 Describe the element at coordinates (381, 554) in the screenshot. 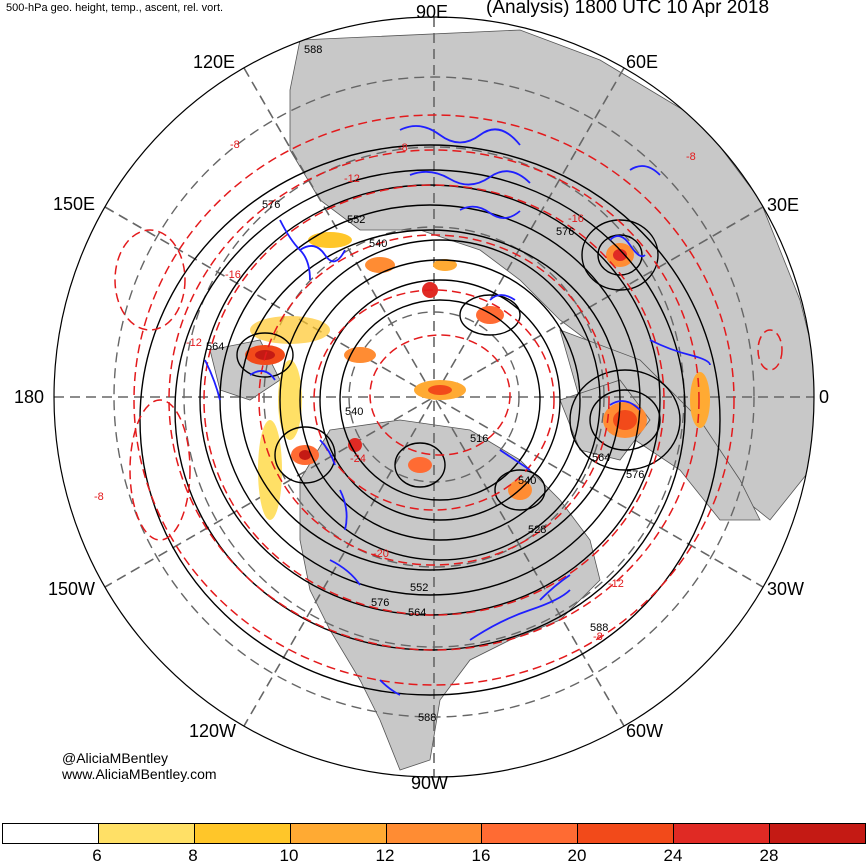

I see `temperature-label: -20` at that location.